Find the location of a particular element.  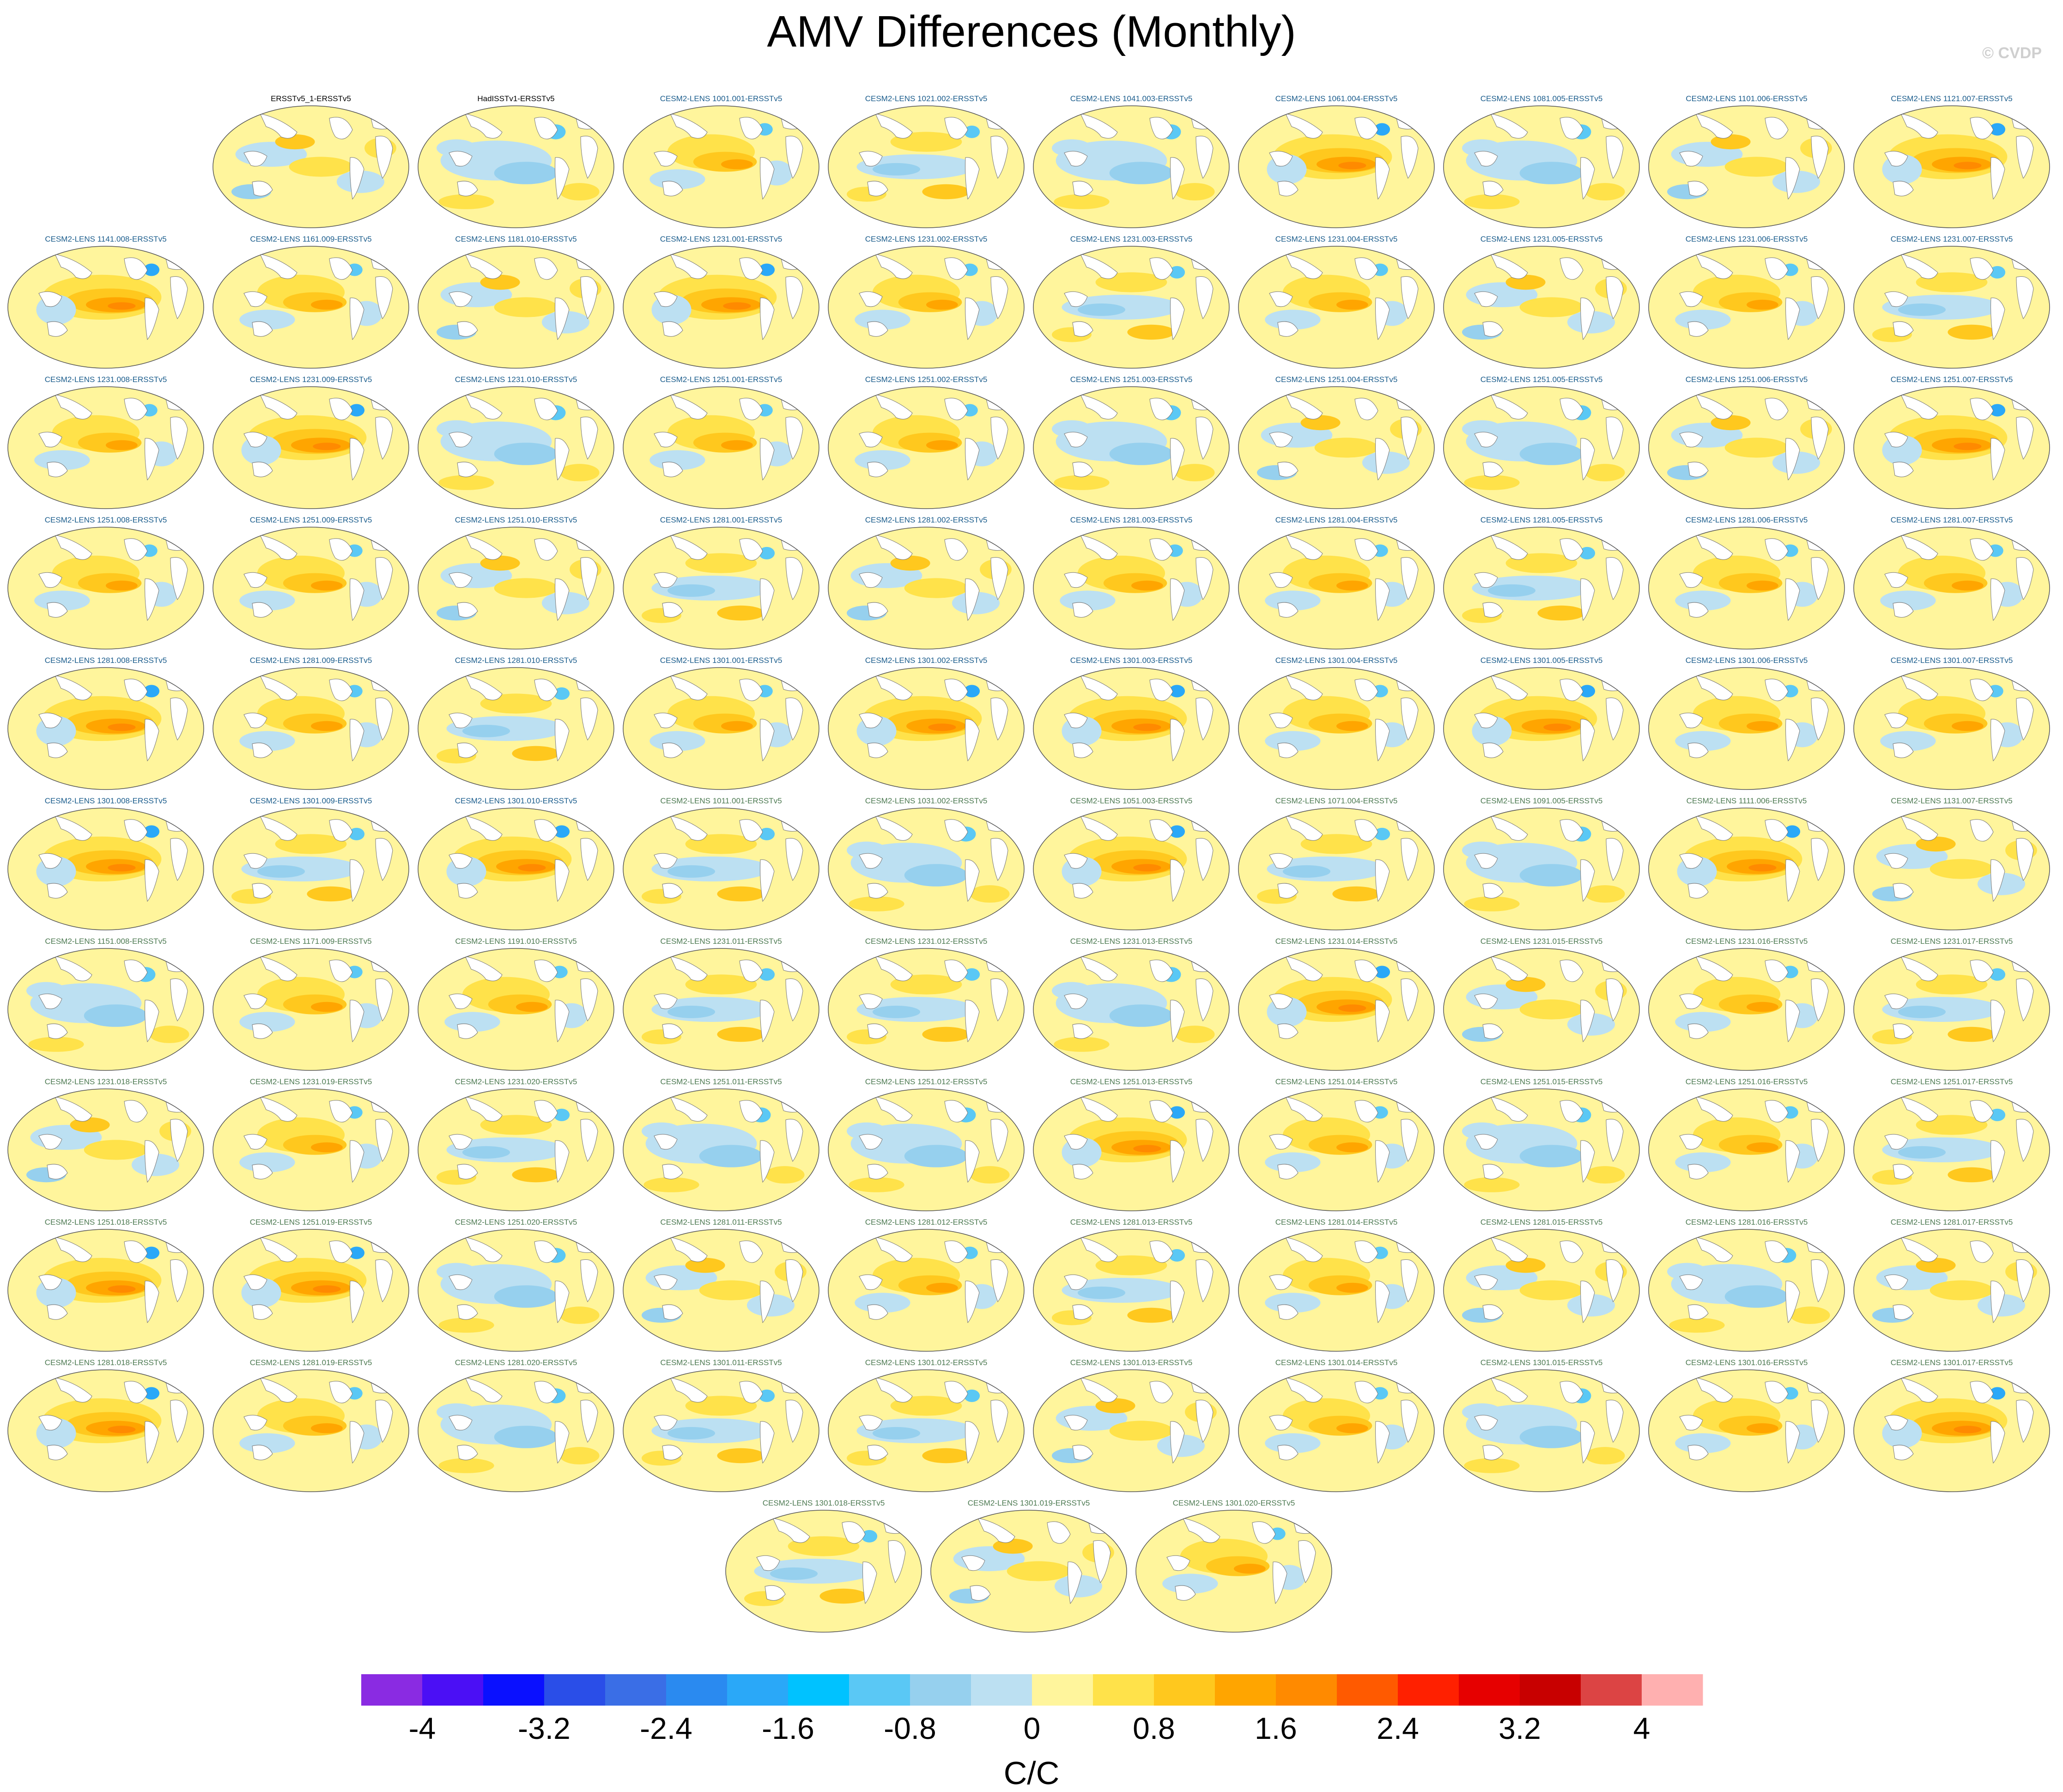

panel-title: CESM2-LENS 1231.016-ERSSTv5 is located at coordinates (1746, 941).